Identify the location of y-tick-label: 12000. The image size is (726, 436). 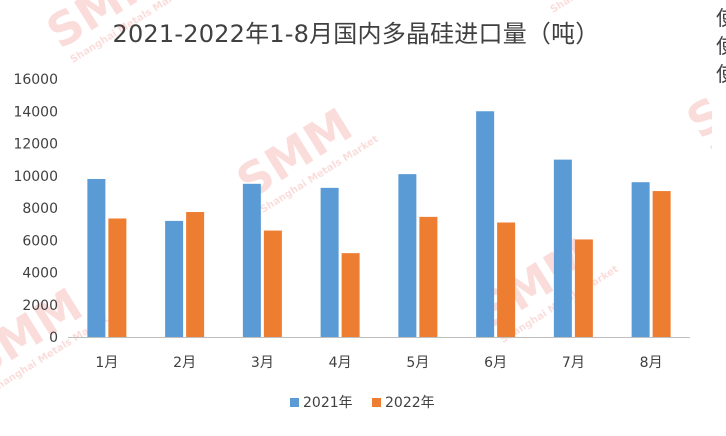
(35, 145).